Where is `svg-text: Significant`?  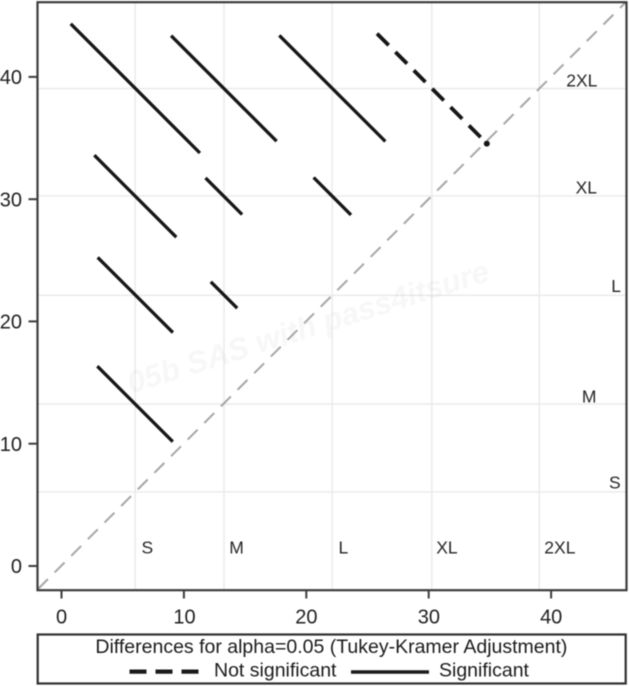 svg-text: Significant is located at coordinates (484, 671).